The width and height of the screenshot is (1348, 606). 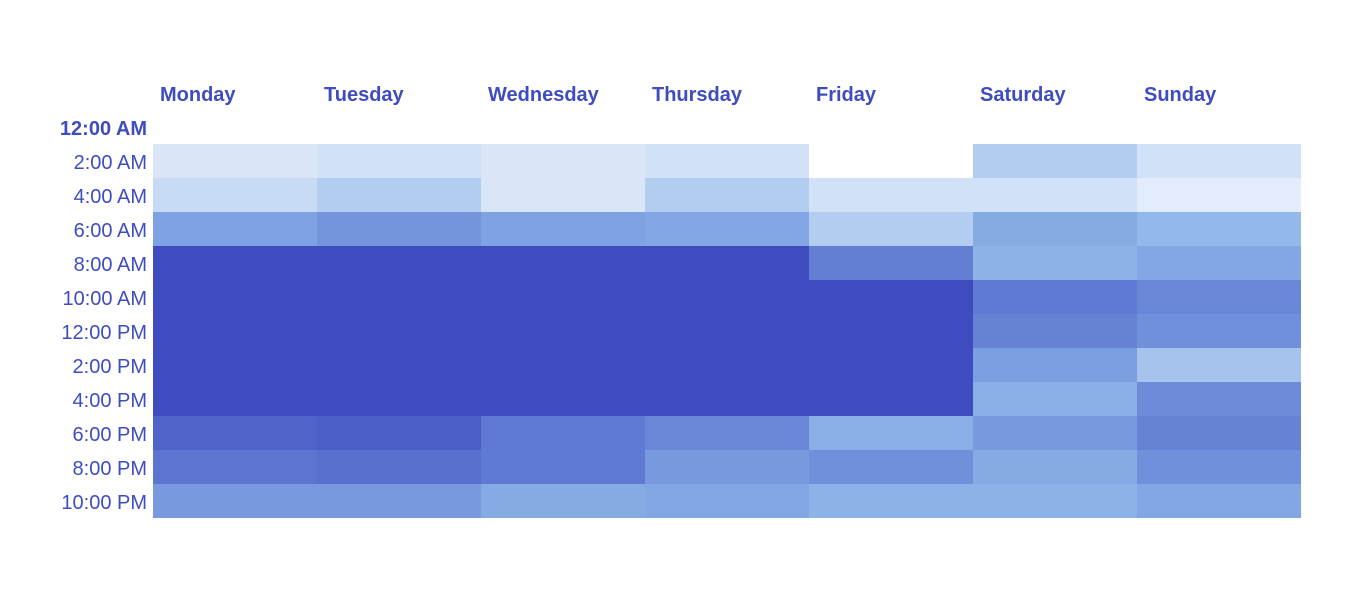 I want to click on heatmap-cell-thursday-2-00-pm, so click(x=727, y=365).